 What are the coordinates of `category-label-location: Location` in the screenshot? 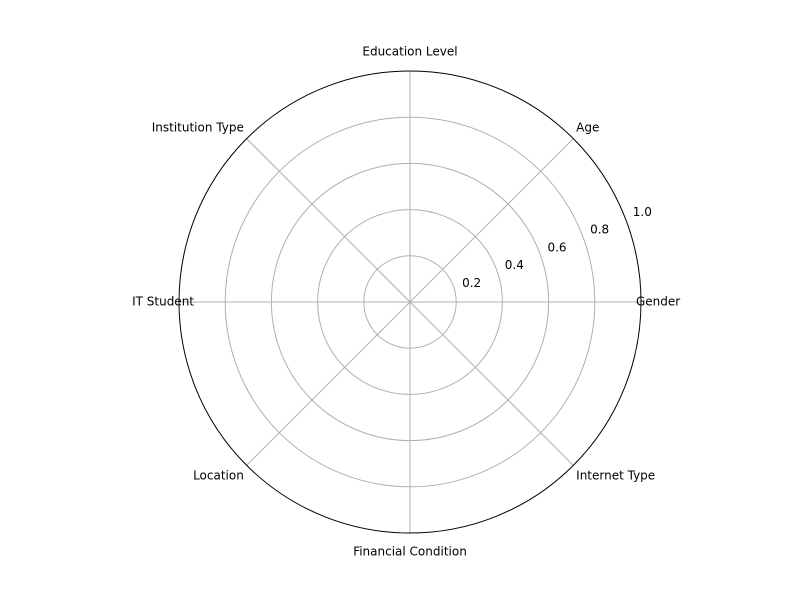 It's located at (218, 476).